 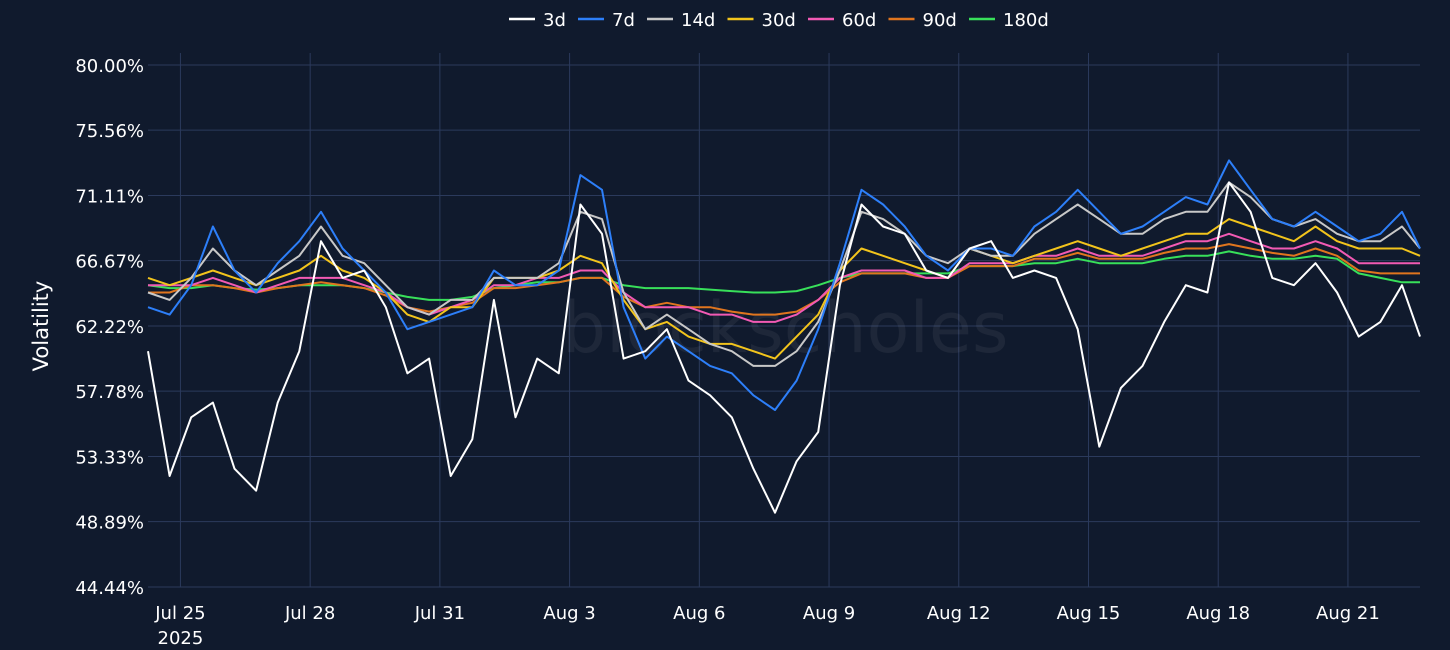 What do you see at coordinates (109, 588) in the screenshot?
I see `y-tick-label: 44.44%` at bounding box center [109, 588].